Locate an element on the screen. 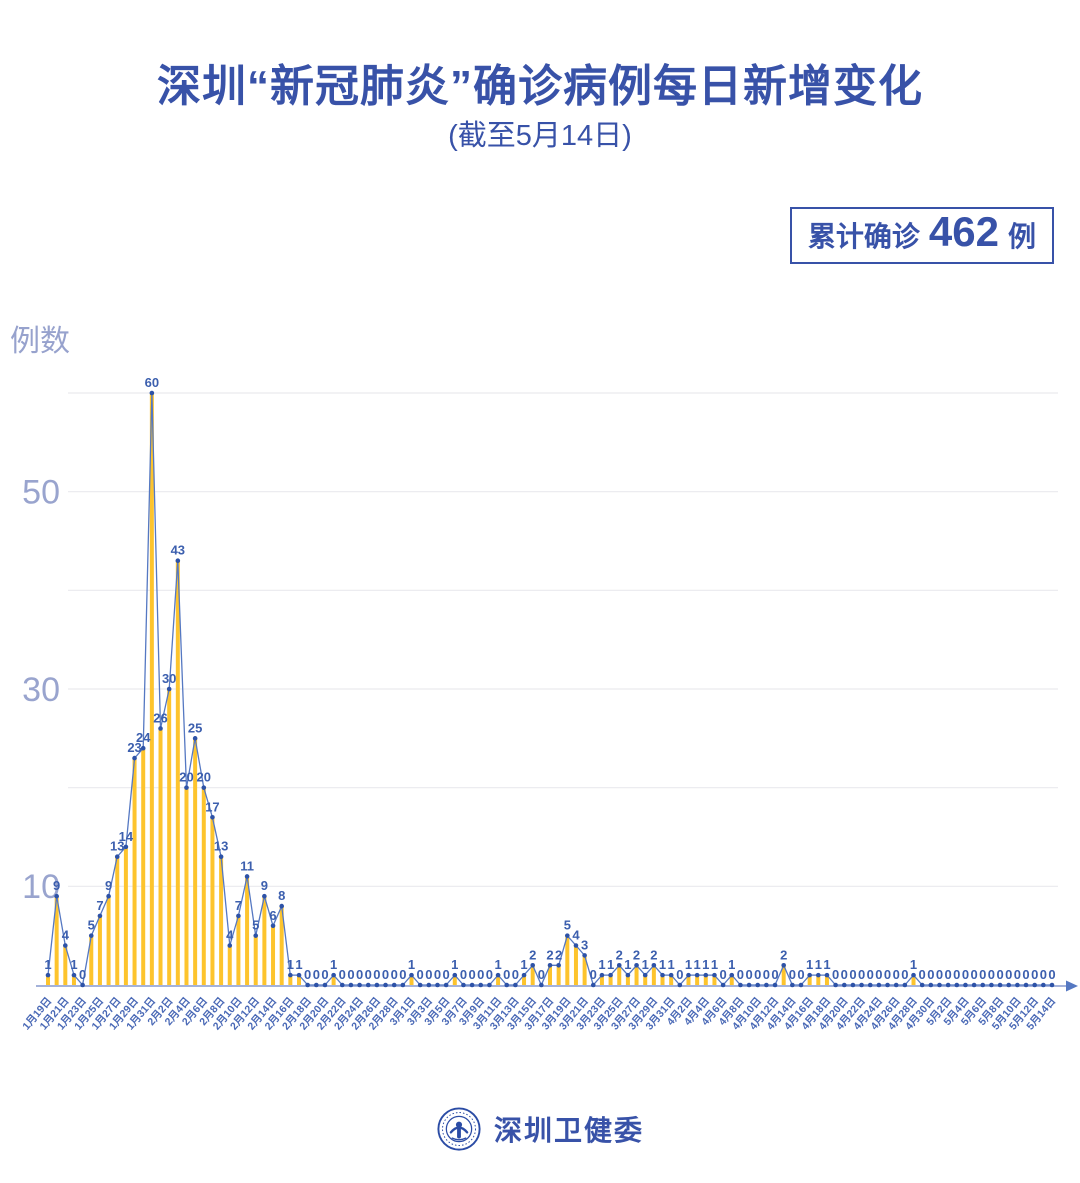 The height and width of the screenshot is (1183, 1080). svg-text: 7 is located at coordinates (238, 905).